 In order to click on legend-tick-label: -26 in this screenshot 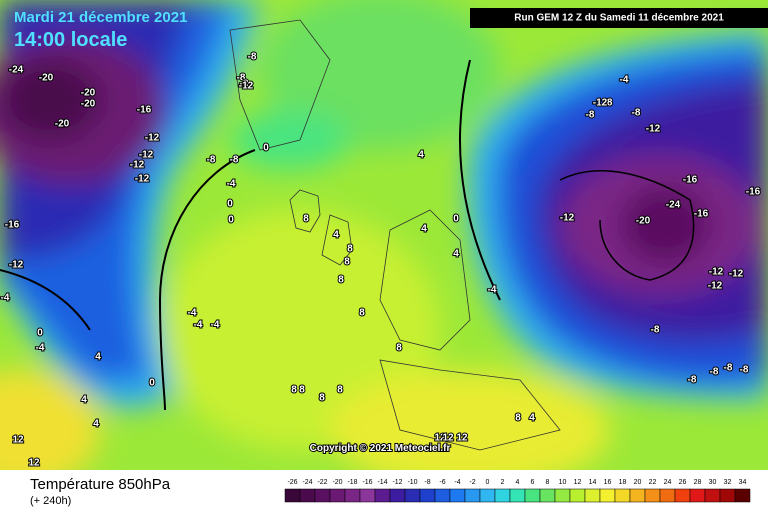, I will do `click(292, 482)`.